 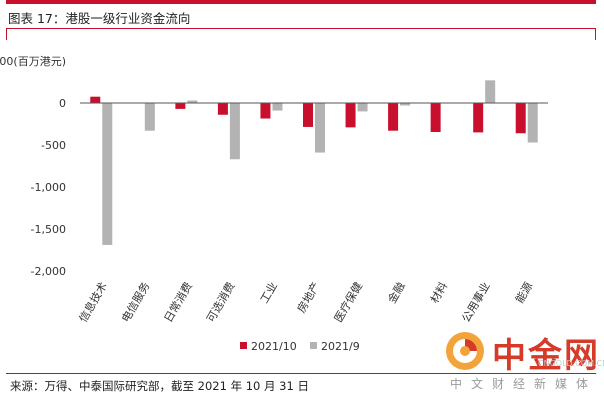 What do you see at coordinates (48, 229) in the screenshot?
I see `y-tick-label: -1,500` at bounding box center [48, 229].